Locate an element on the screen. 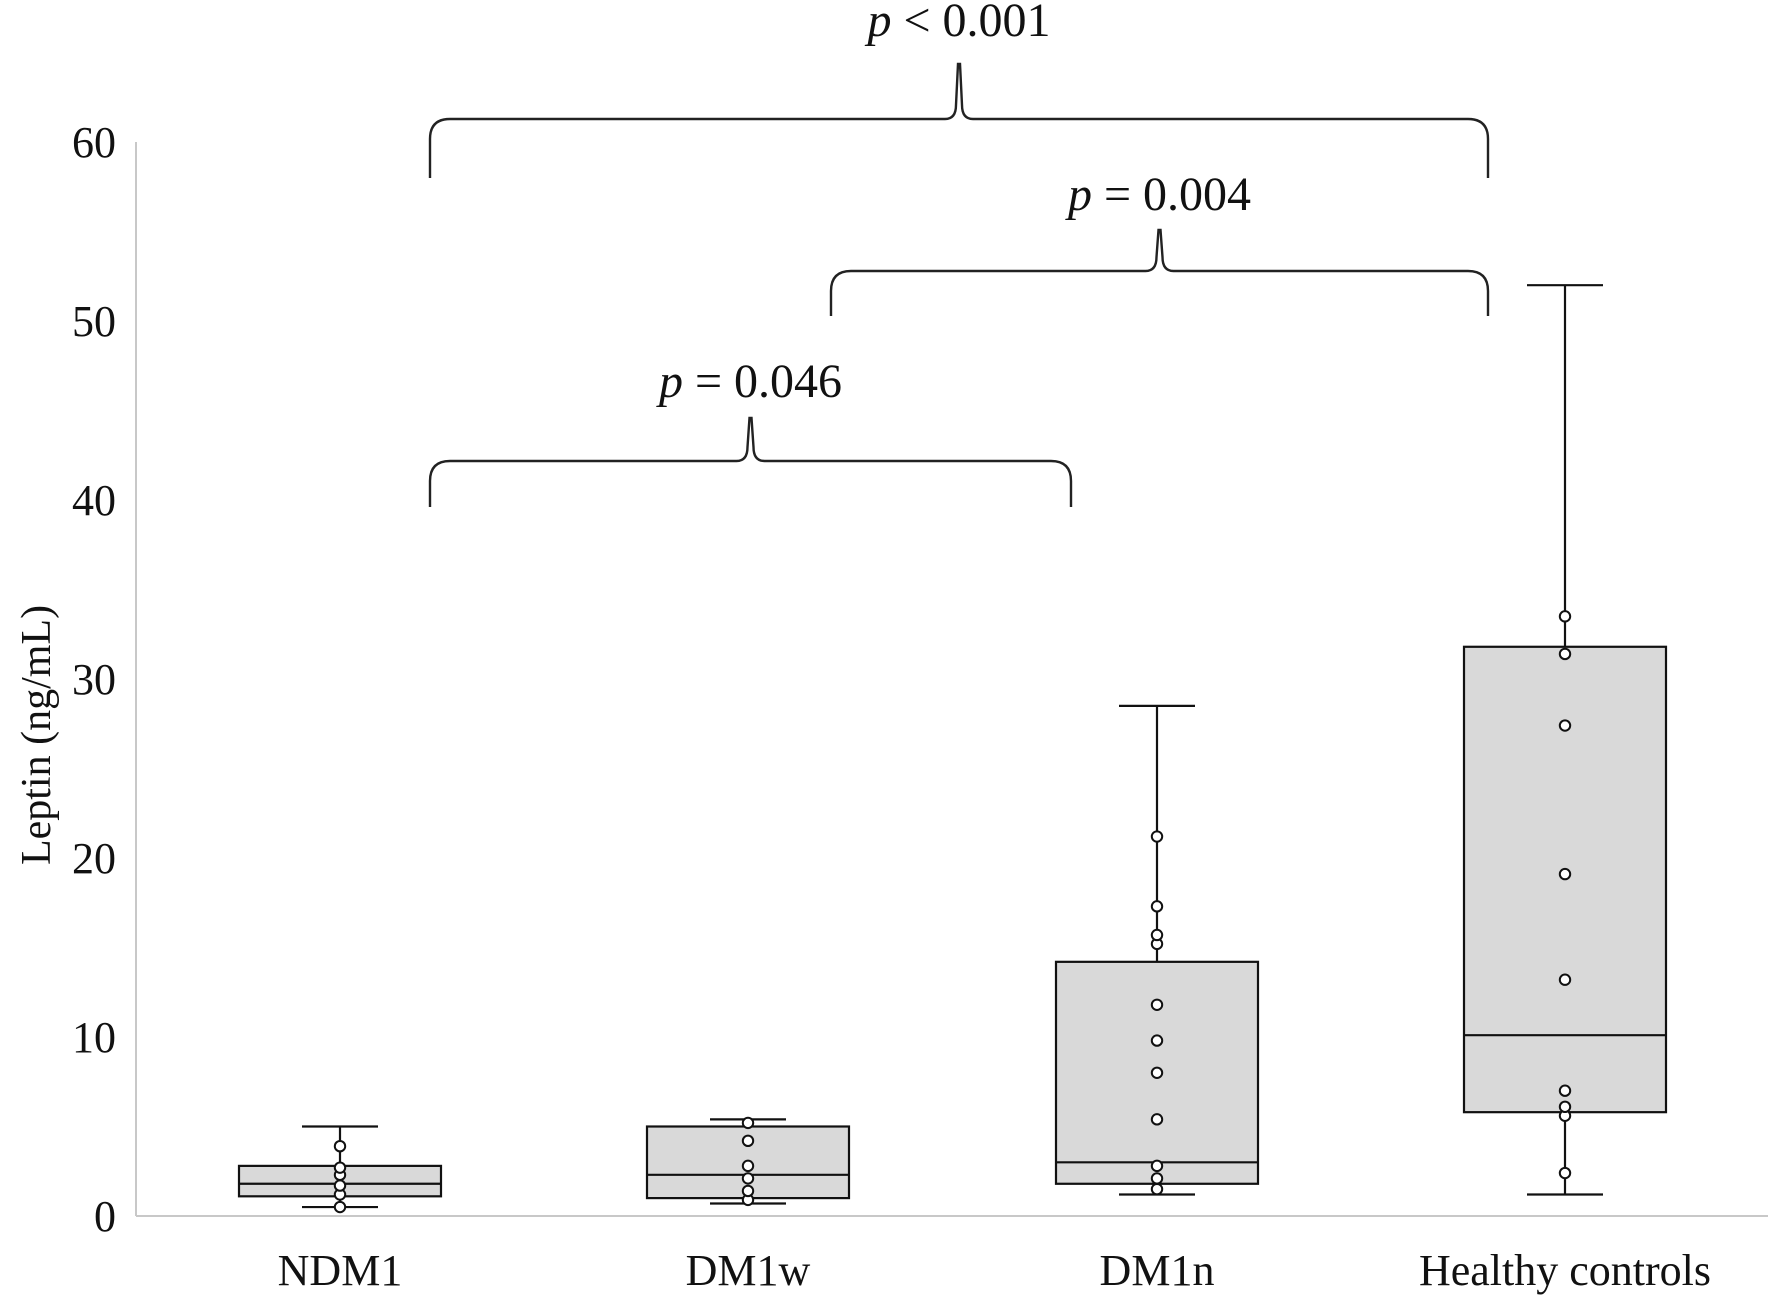  p-value-label: p = 0.004 is located at coordinates (1158, 194).